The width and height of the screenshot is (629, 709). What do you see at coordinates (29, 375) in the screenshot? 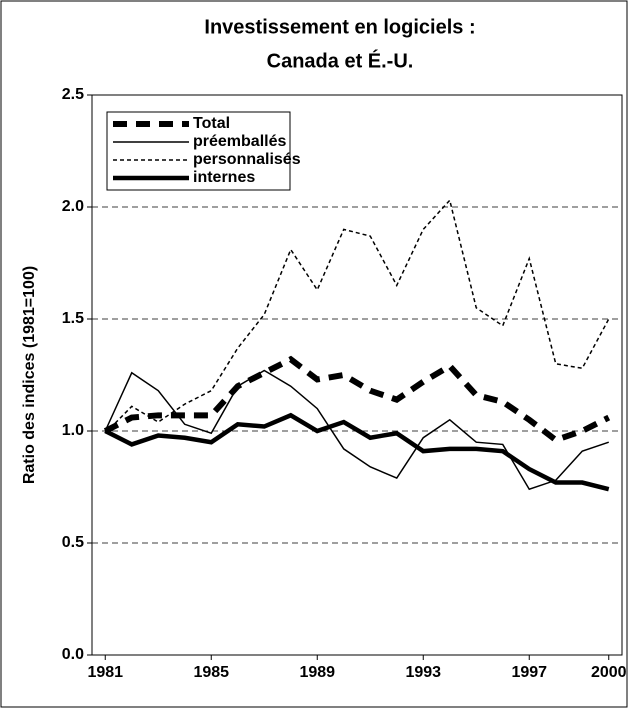
I see `y-axis-label: Ratio des indices (1981=100)` at bounding box center [29, 375].